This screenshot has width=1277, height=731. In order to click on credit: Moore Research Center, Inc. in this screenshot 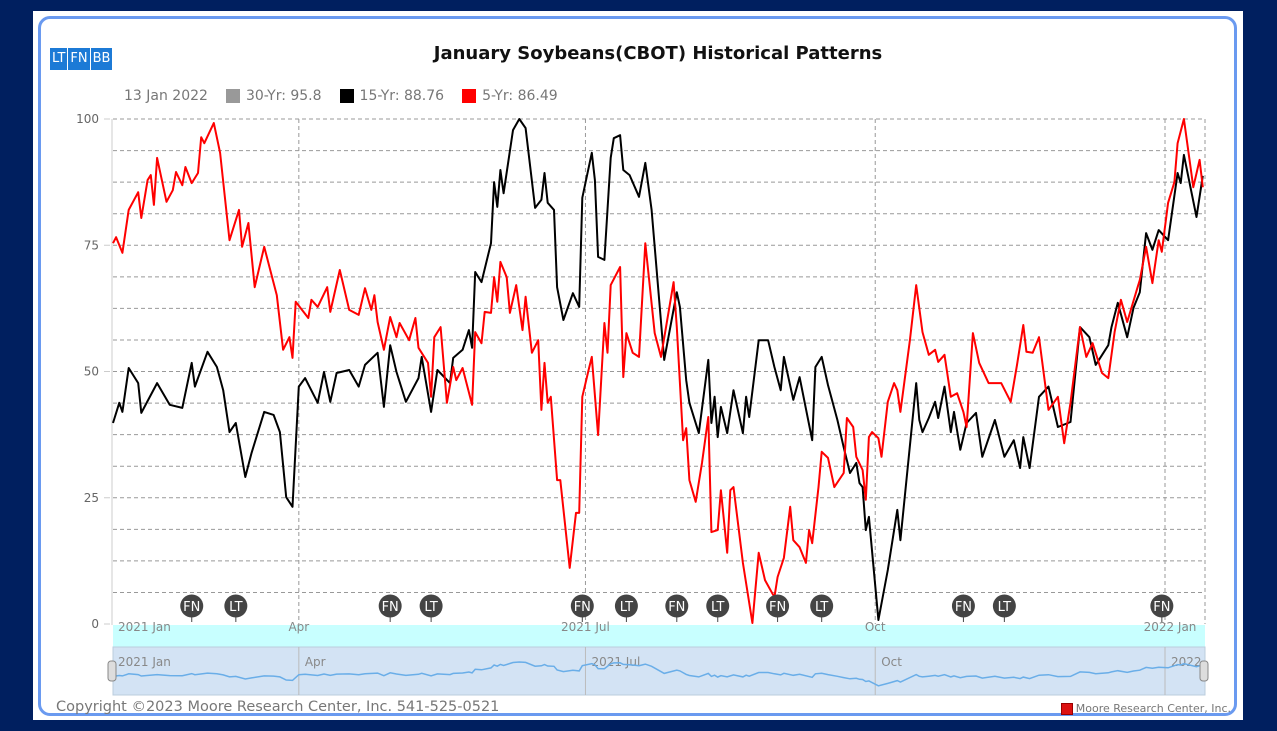, I will do `click(1145, 708)`.